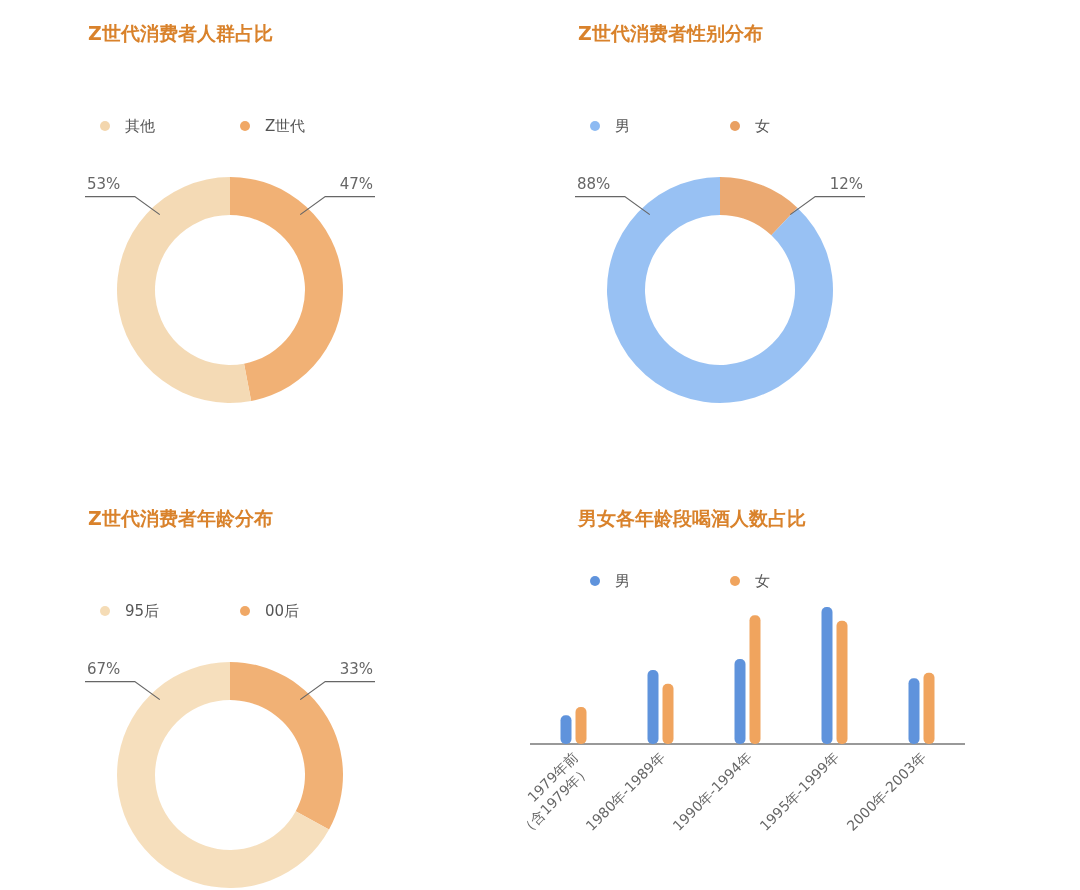 Image resolution: width=1080 pixels, height=890 pixels. What do you see at coordinates (846, 183) in the screenshot?
I see `data-label: 12%` at bounding box center [846, 183].